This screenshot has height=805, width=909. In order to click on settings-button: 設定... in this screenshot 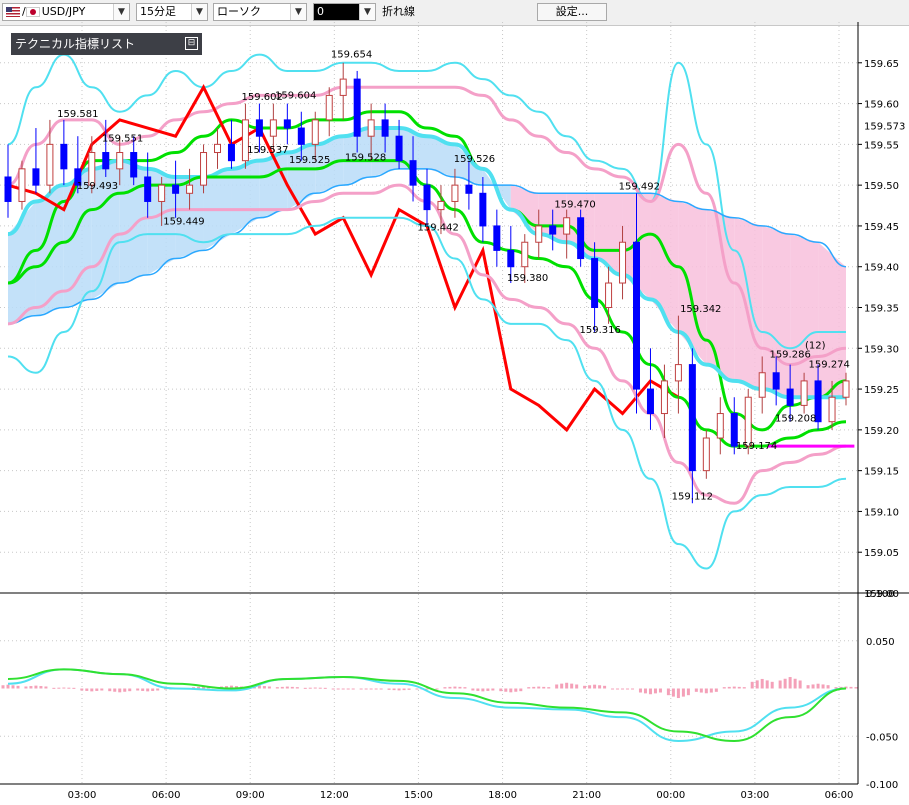, I will do `click(572, 12)`.